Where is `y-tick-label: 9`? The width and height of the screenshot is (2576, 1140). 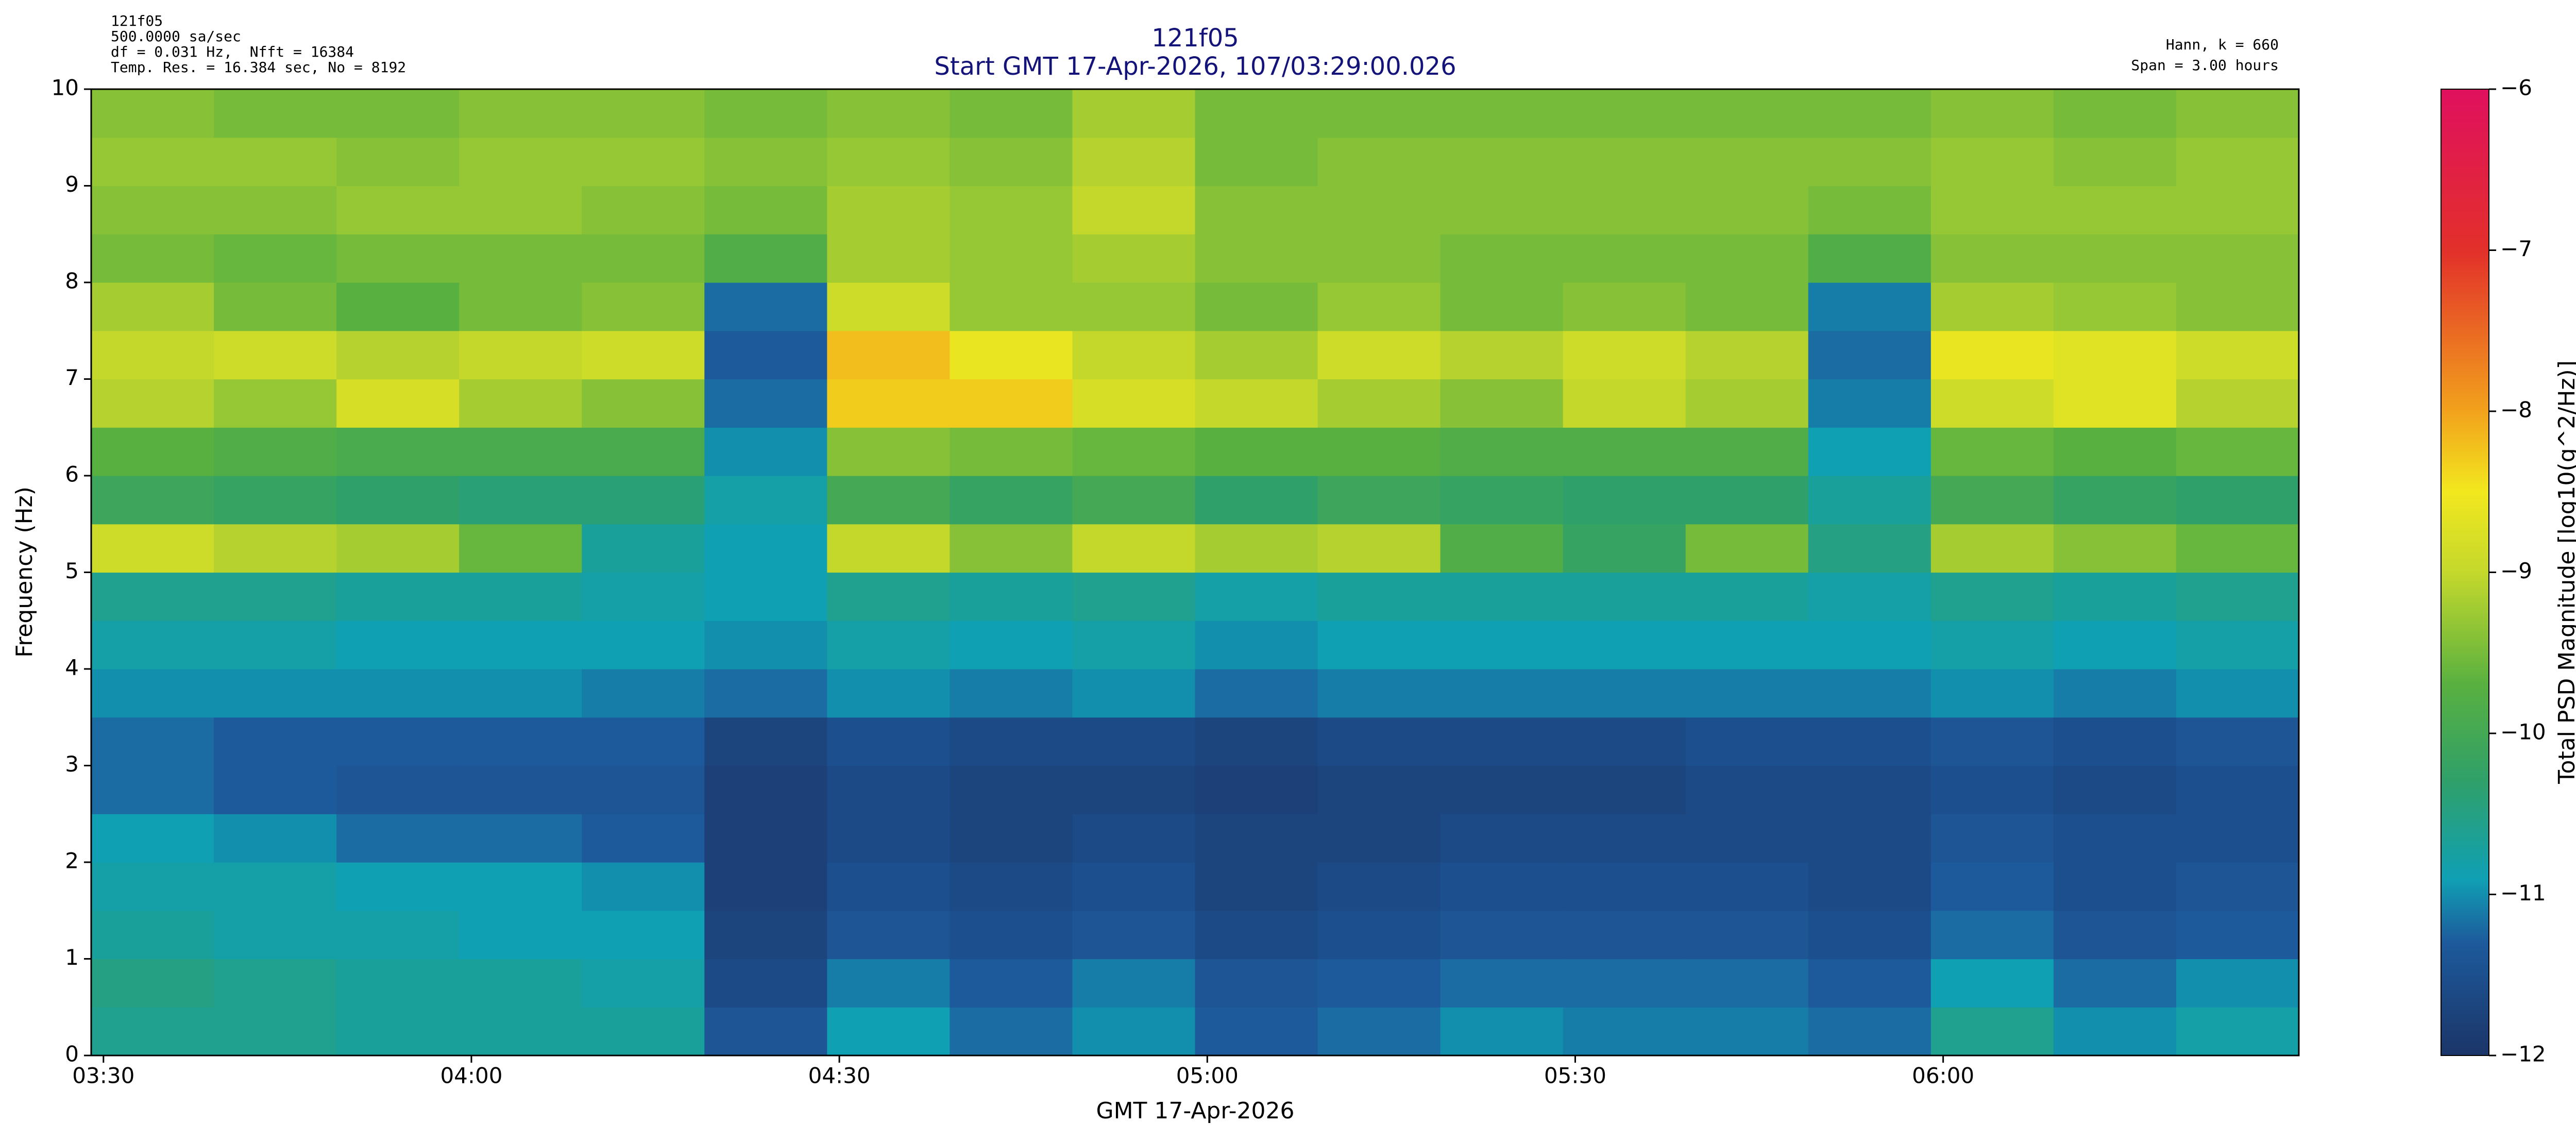 y-tick-label: 9 is located at coordinates (72, 185).